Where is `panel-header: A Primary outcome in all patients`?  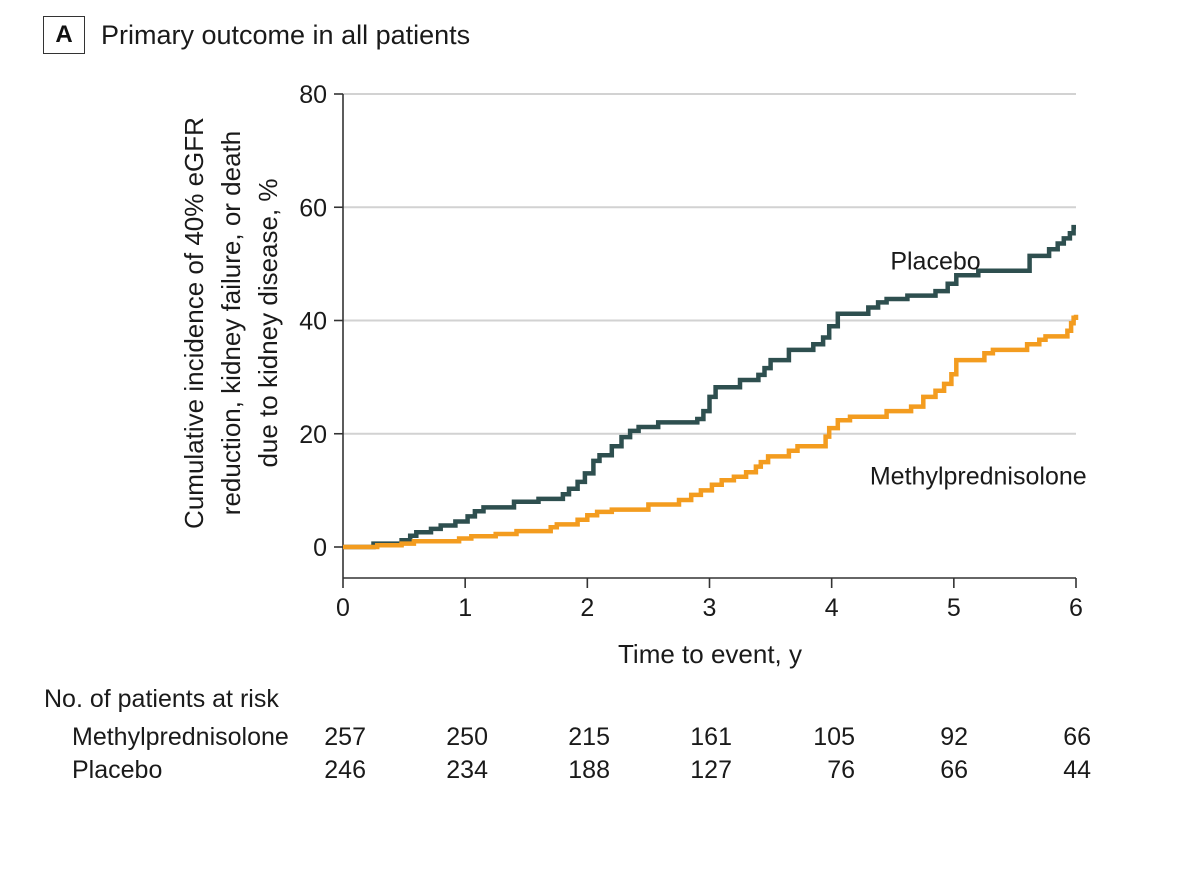
panel-header: A Primary outcome in all patients is located at coordinates (256, 35).